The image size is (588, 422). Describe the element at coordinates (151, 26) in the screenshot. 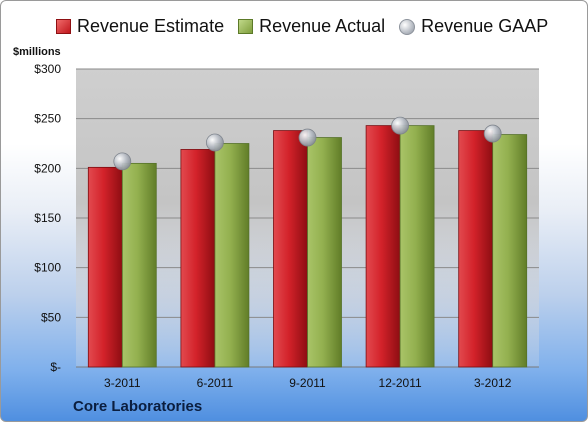

I see `legend-label-estimate: Revenue Estimate` at that location.